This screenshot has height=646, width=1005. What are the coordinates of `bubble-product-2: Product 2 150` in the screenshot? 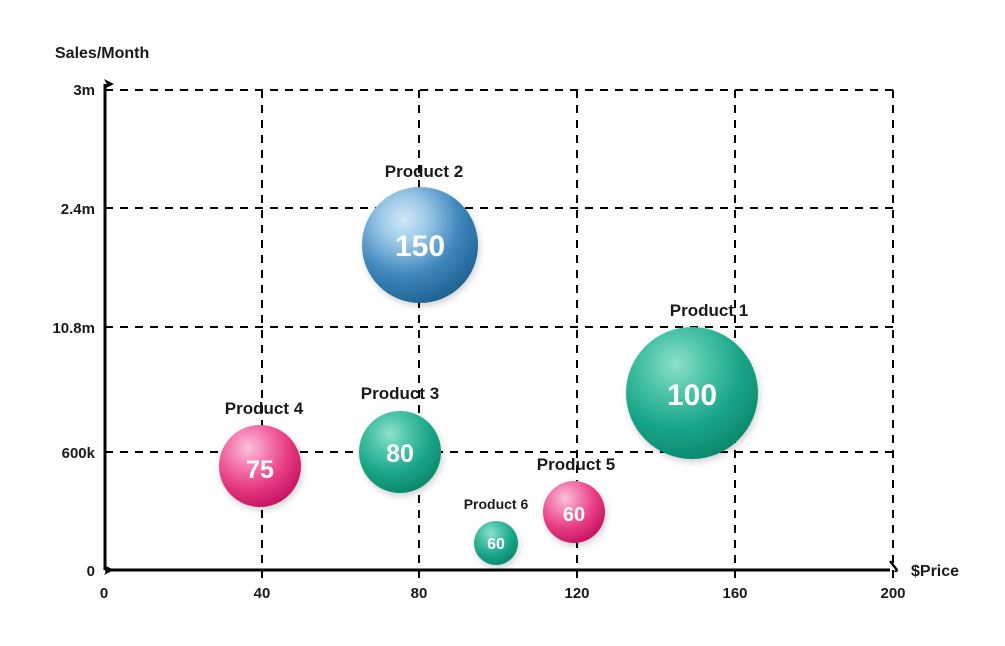 It's located at (420, 232).